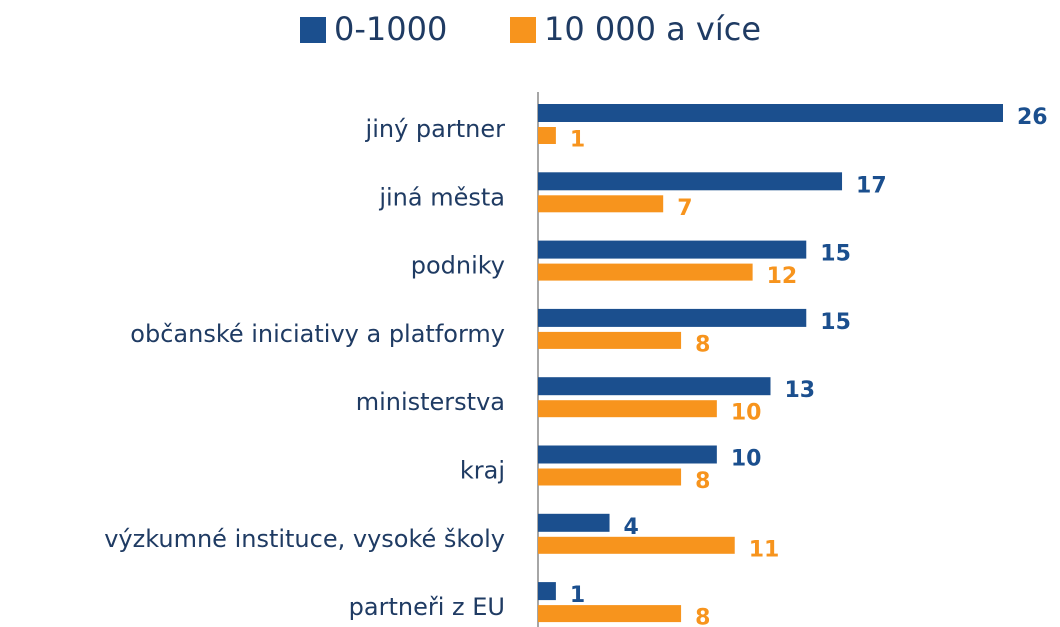 This screenshot has height=627, width=1060. I want to click on category-label: občanské iniciativy a platformy, so click(317, 334).